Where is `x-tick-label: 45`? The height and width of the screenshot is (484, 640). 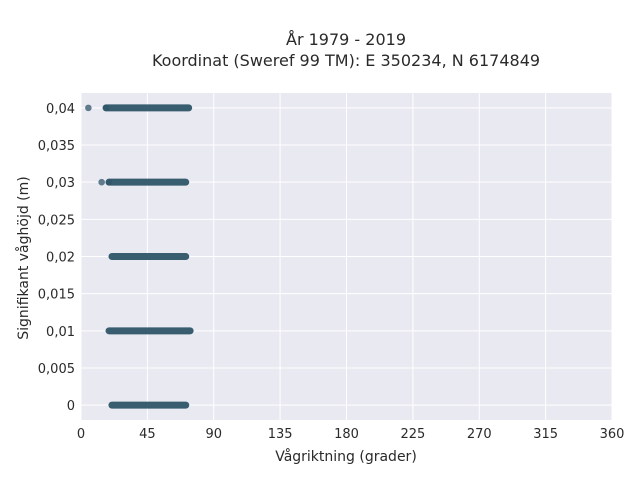
x-tick-label: 45 is located at coordinates (147, 434).